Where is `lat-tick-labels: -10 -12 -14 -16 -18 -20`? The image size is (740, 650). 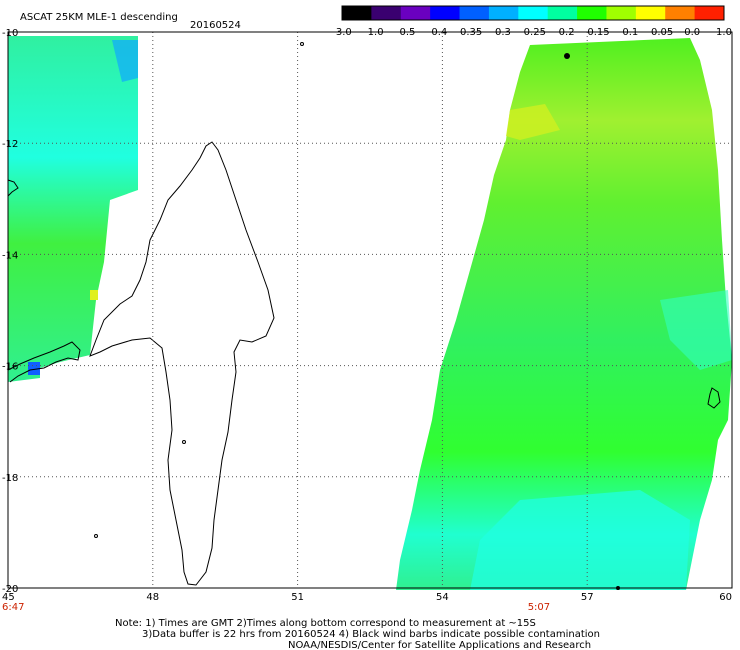 lat-tick-labels: -10 -12 -14 -16 -18 -20 is located at coordinates (10, 311).